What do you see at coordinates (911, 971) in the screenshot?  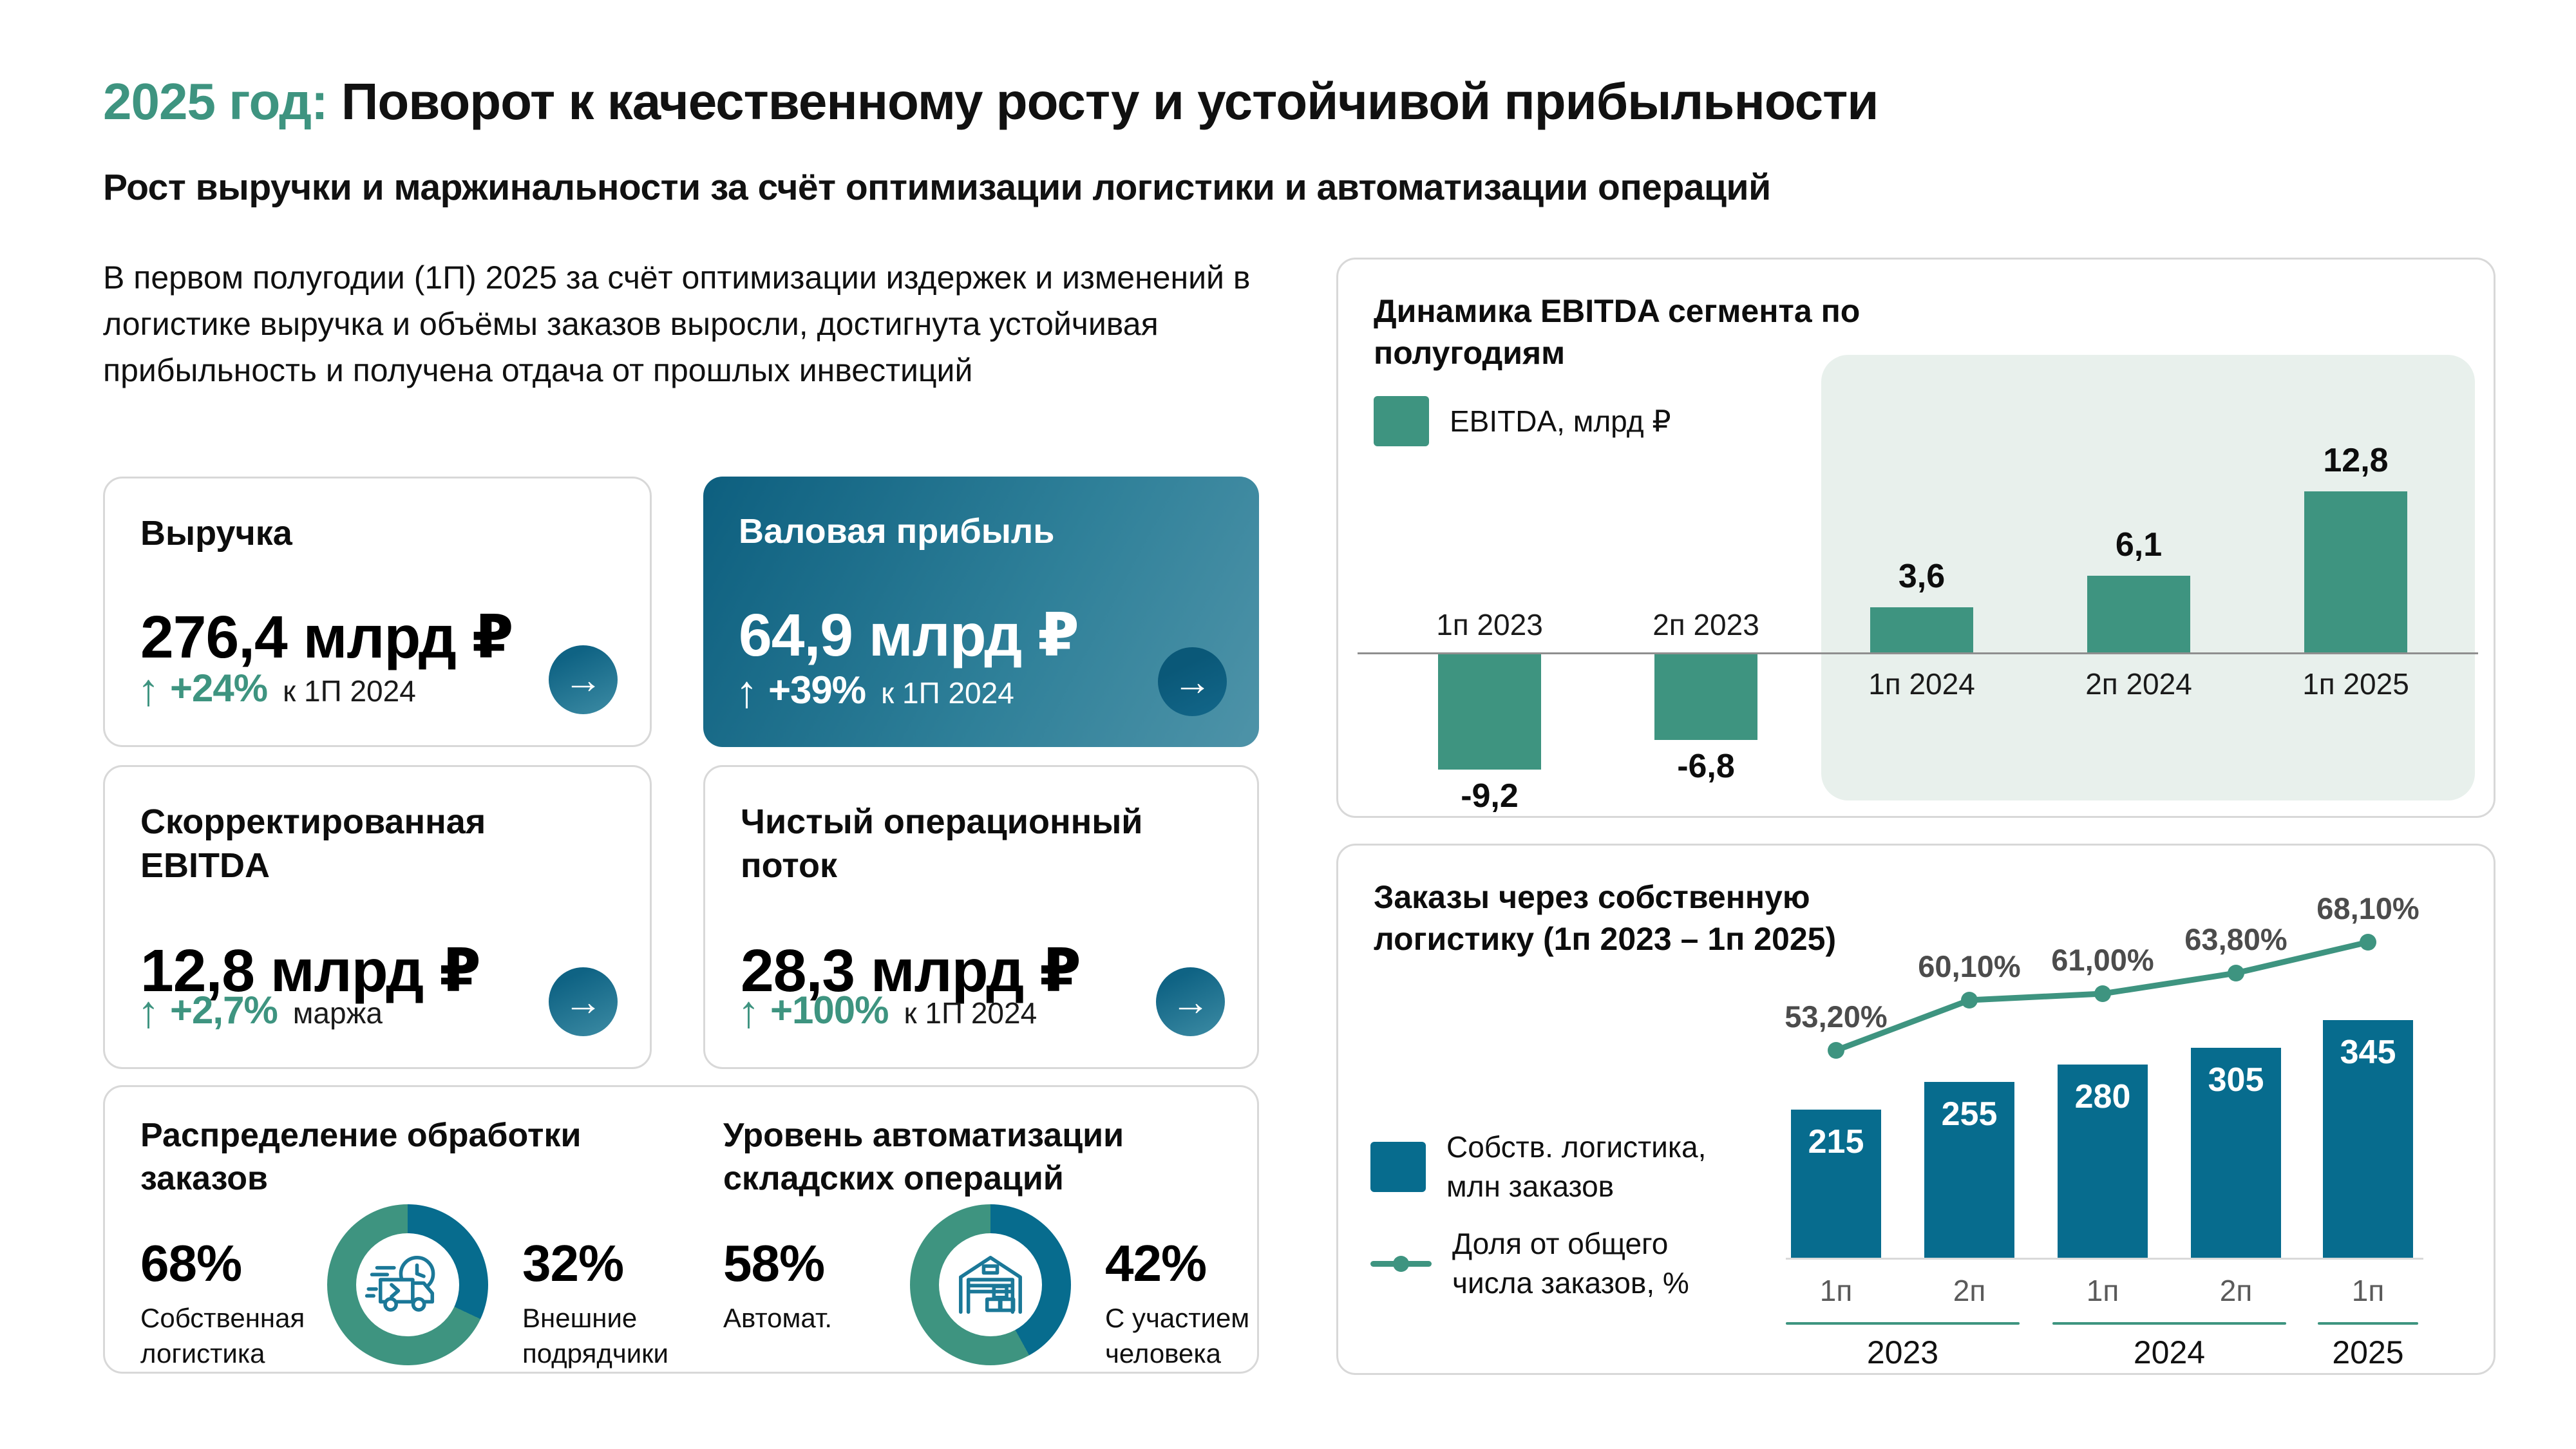 I see `kpi-value: 28,3 млрд ₽` at bounding box center [911, 971].